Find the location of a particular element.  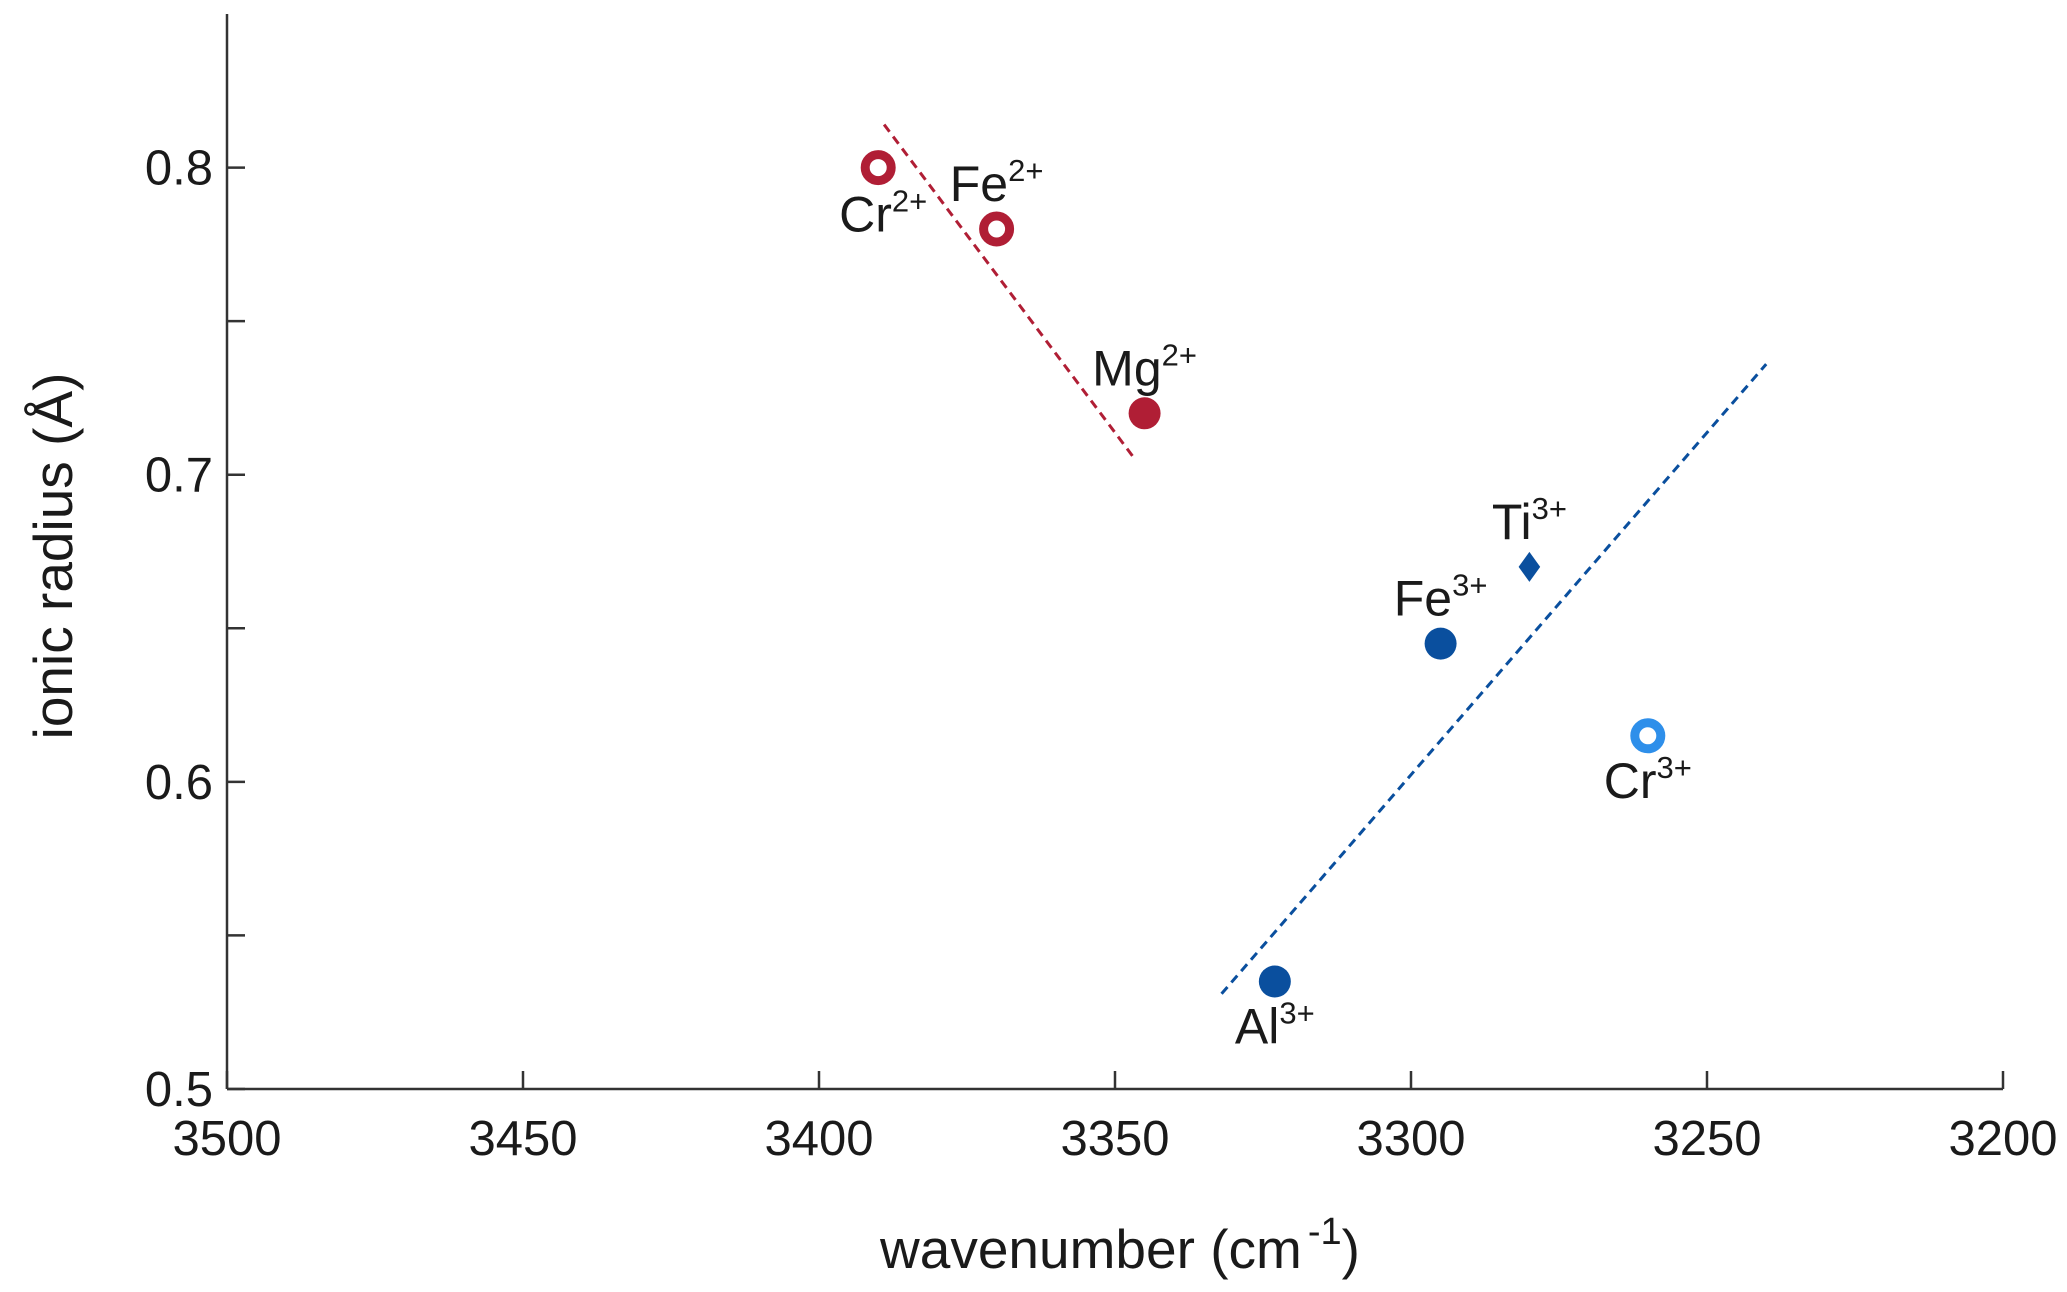

y-axis-label: ionic radius (Å) is located at coordinates (53, 556).